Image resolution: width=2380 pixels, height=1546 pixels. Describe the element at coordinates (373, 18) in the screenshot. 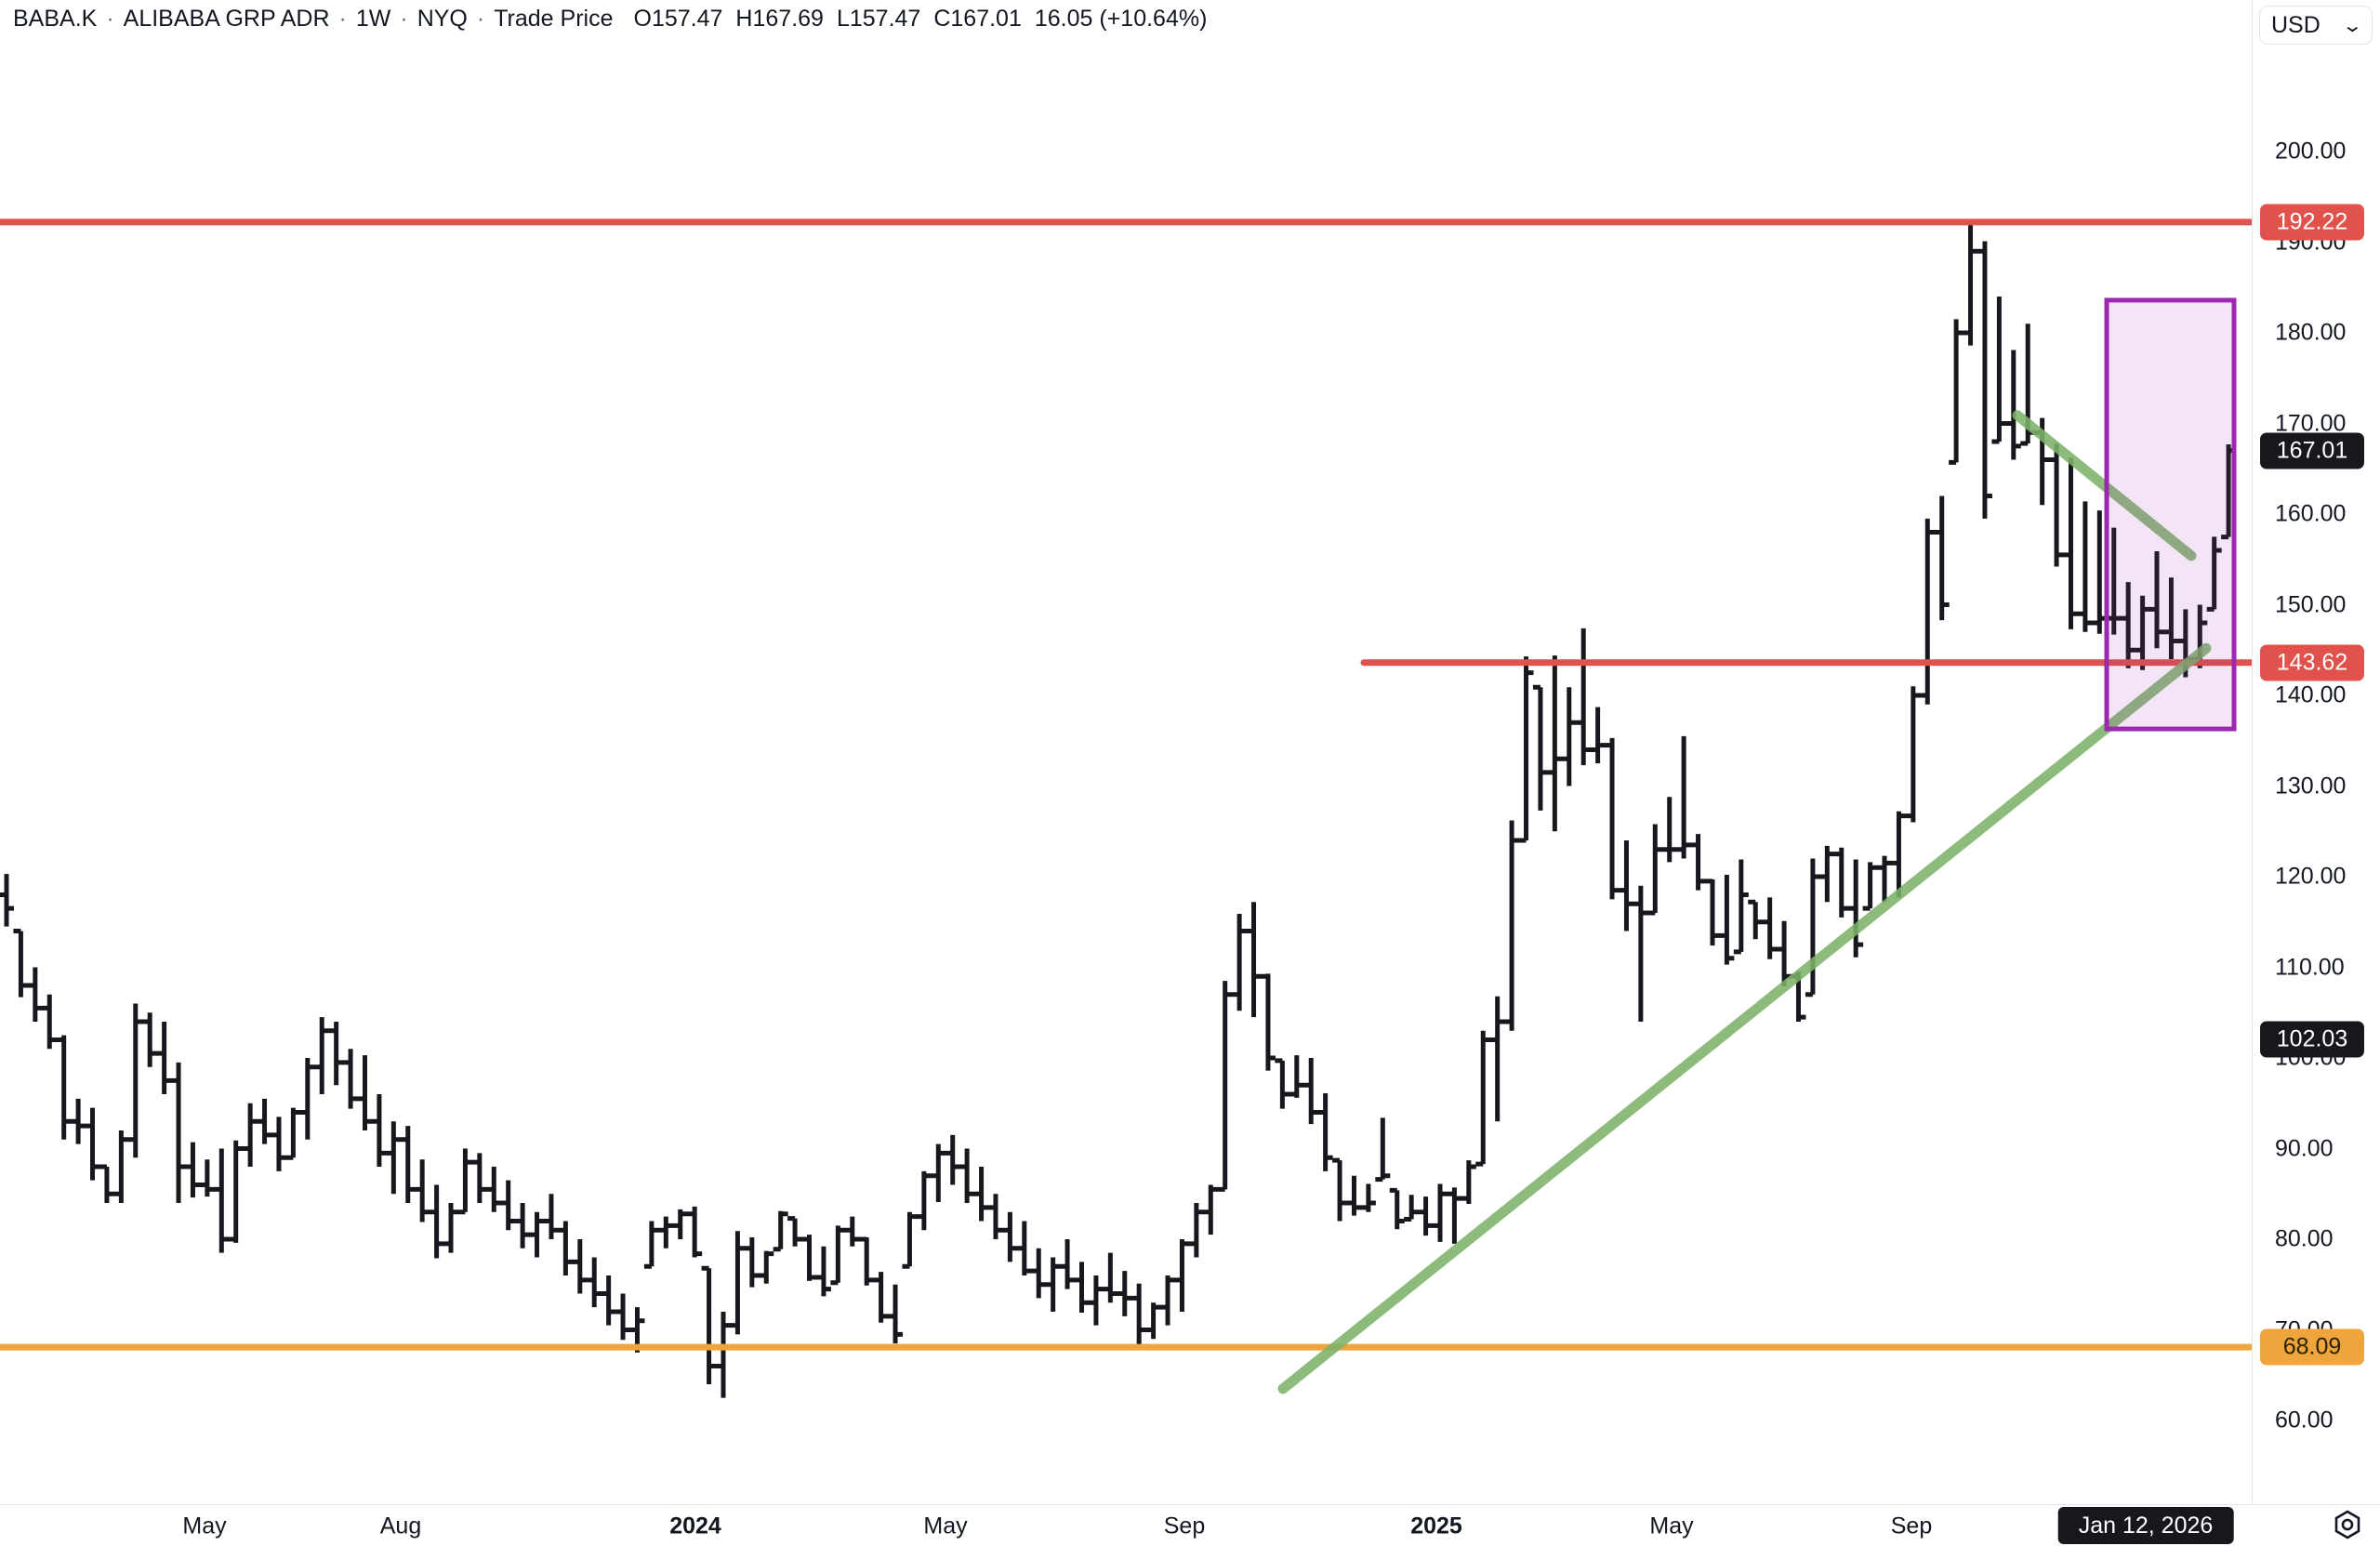

I see `interval-label: 1W` at that location.